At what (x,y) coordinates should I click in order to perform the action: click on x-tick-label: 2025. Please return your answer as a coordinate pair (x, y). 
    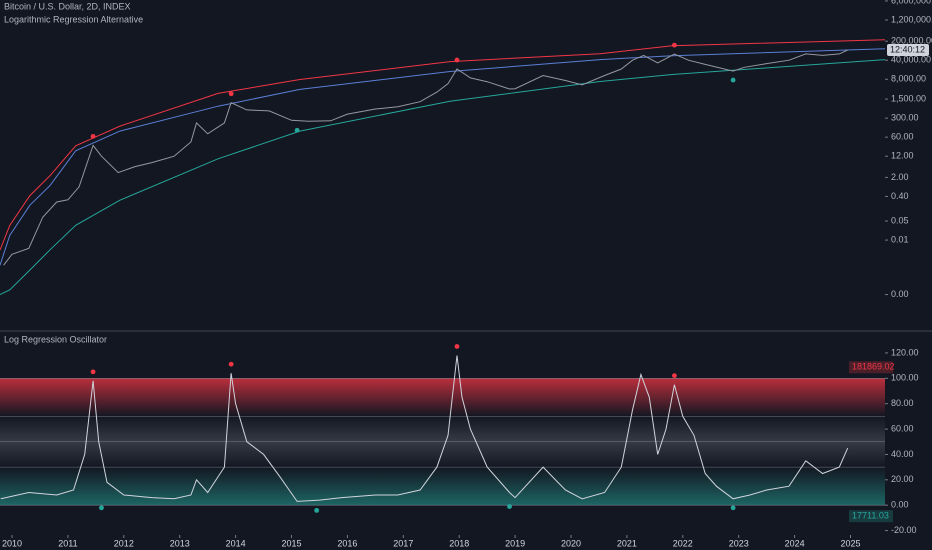
    Looking at the image, I should click on (850, 543).